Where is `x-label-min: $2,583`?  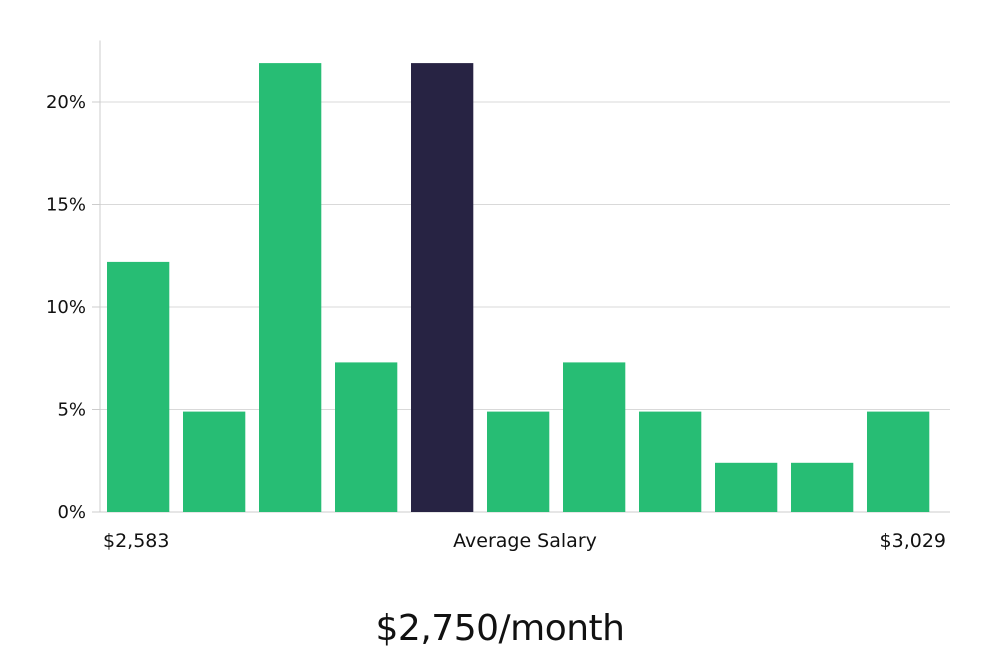
x-label-min: $2,583 is located at coordinates (136, 541).